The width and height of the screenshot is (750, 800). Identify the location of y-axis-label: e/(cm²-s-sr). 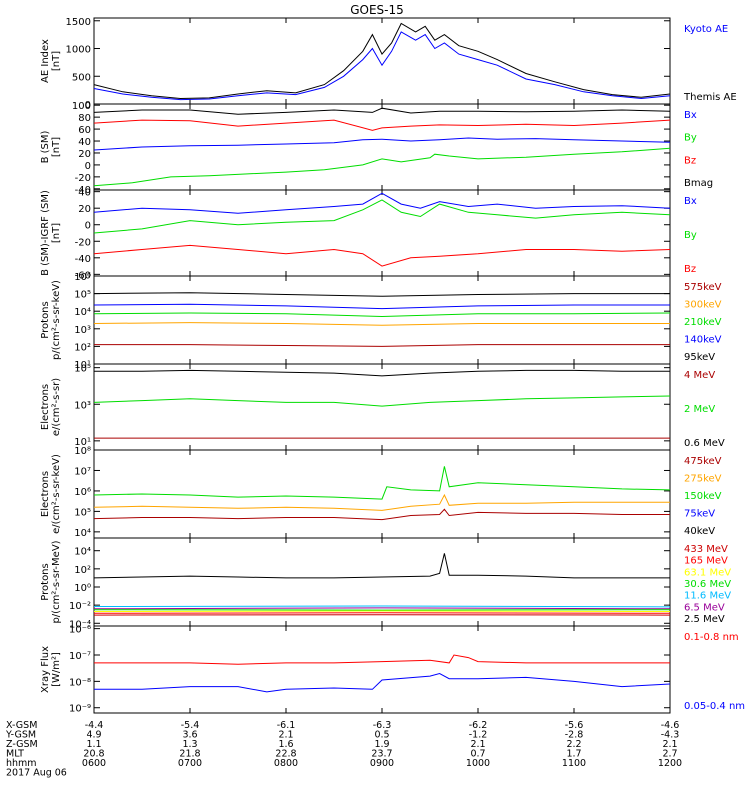
(56, 407).